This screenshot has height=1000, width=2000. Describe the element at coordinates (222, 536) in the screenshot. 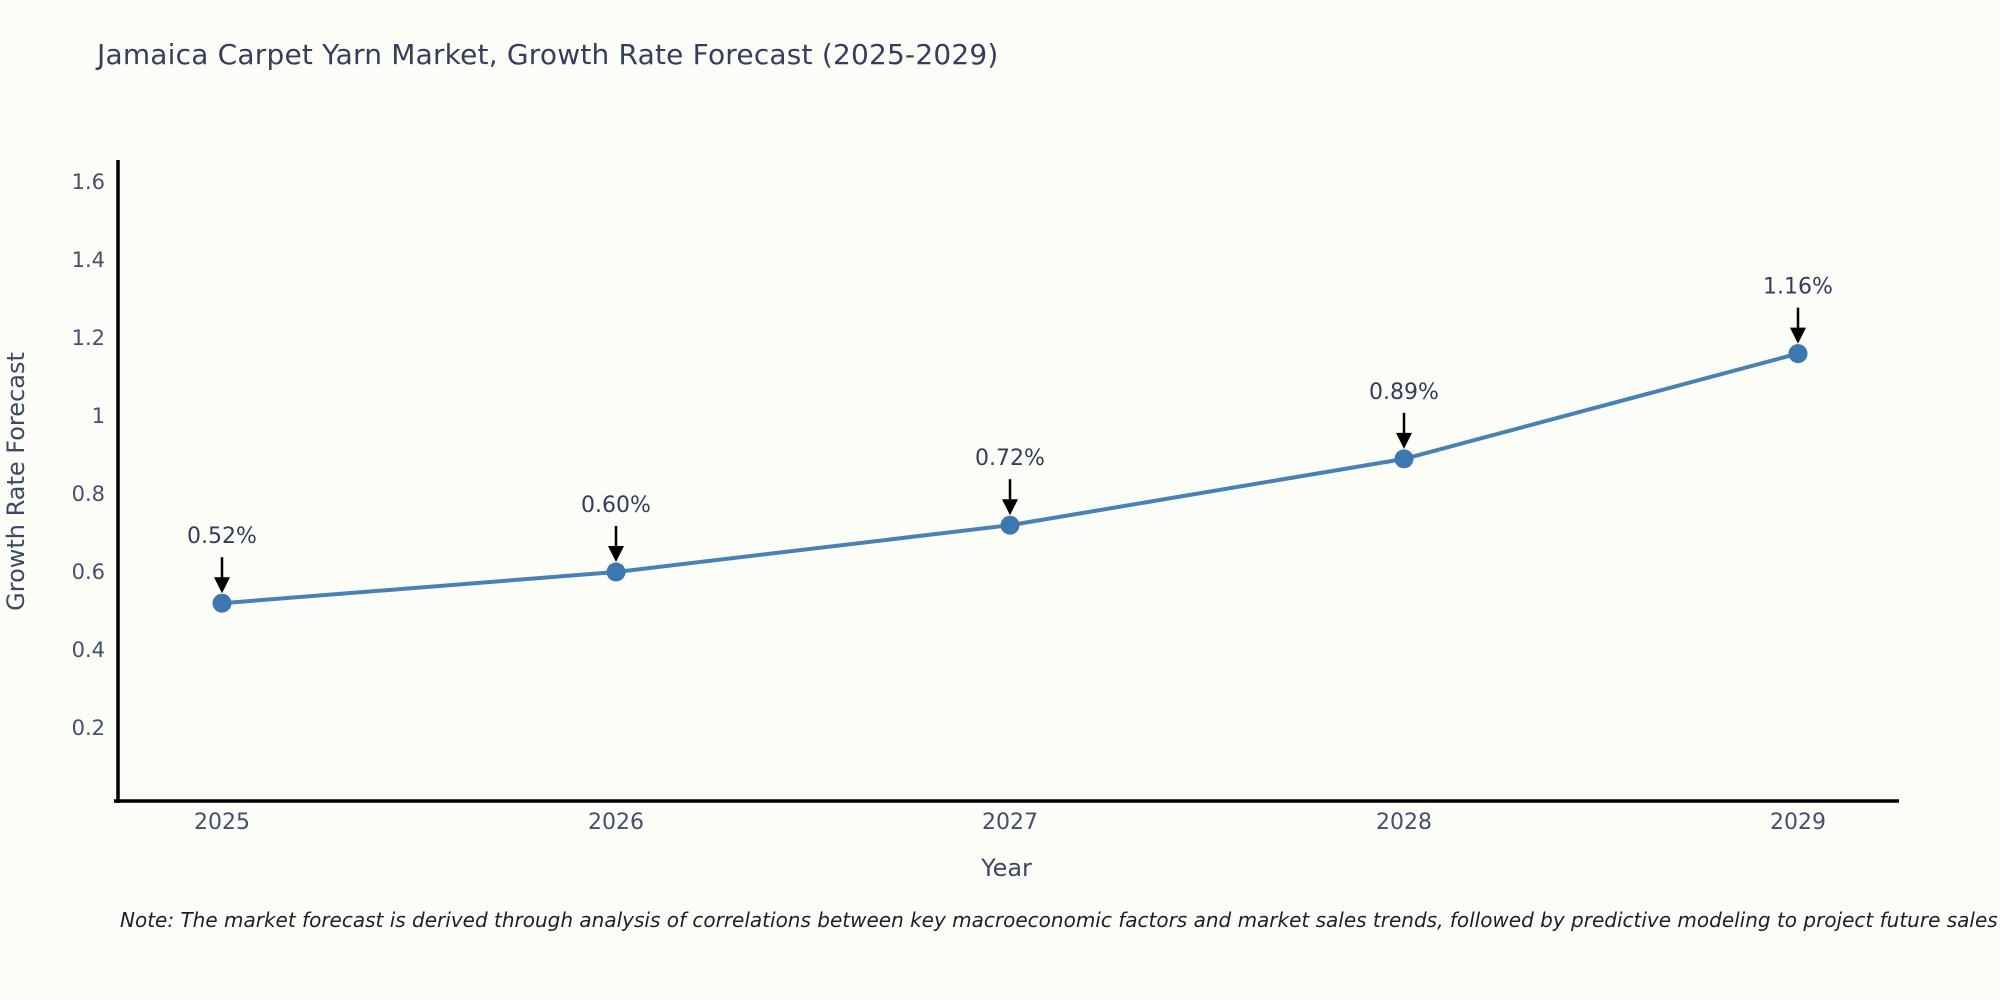

I see `data-point-label: 0.52%` at that location.